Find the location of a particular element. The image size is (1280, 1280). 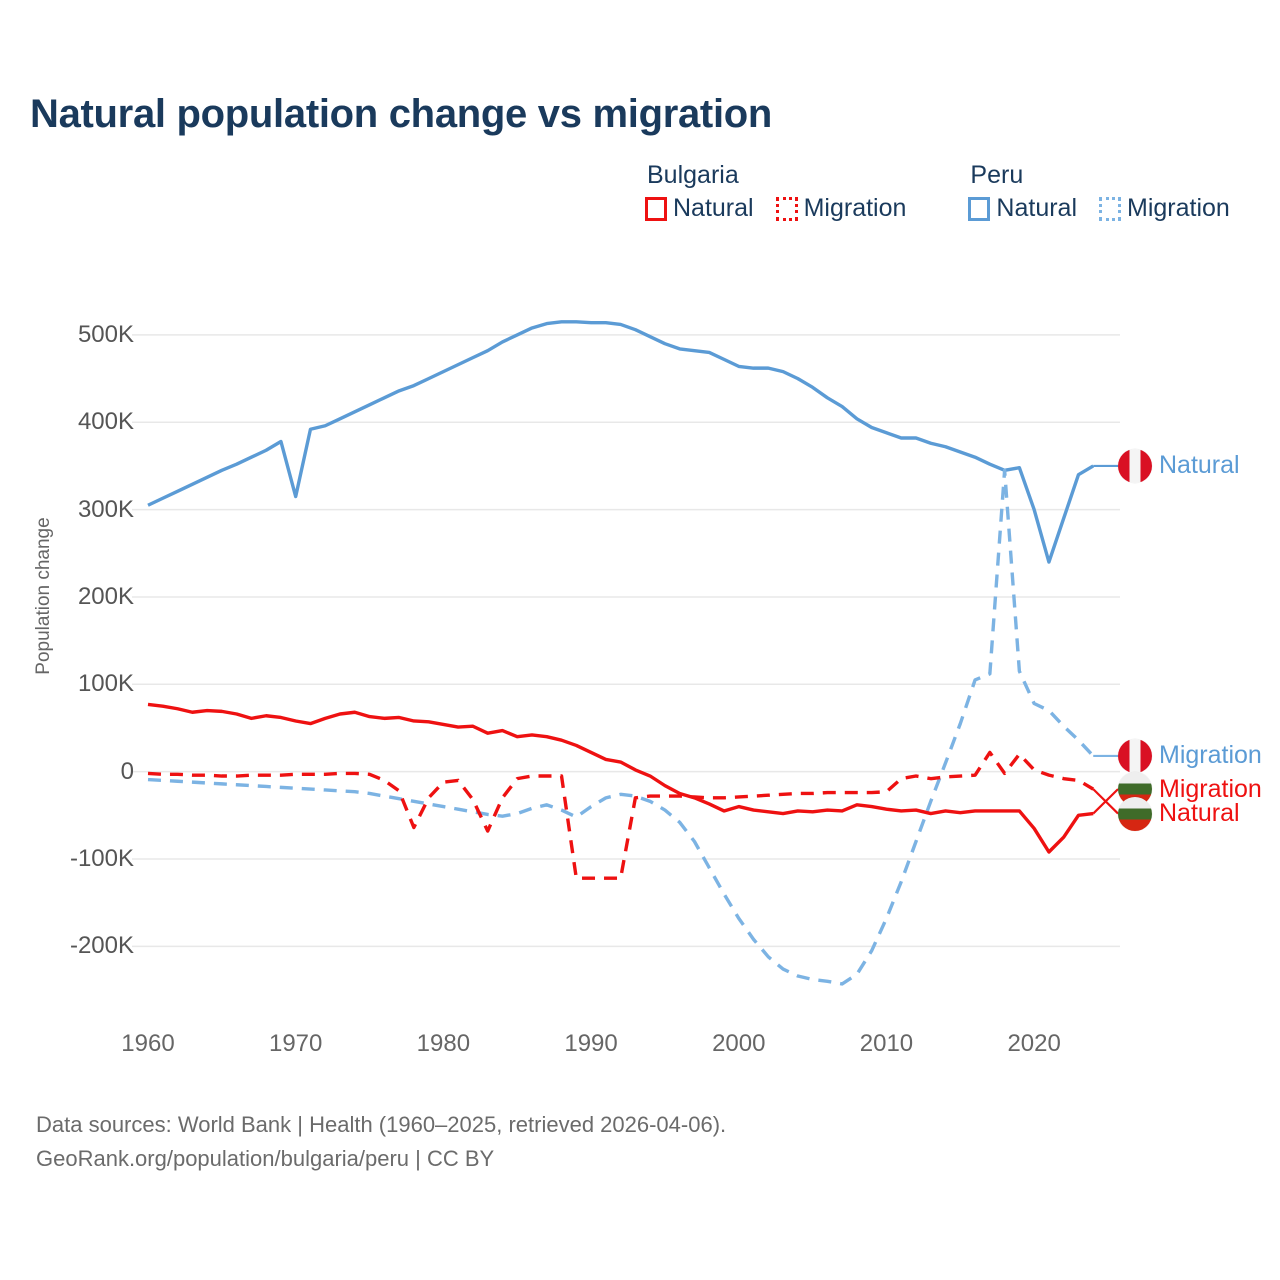

y-axis-tick-label: 100K is located at coordinates (105, 684).